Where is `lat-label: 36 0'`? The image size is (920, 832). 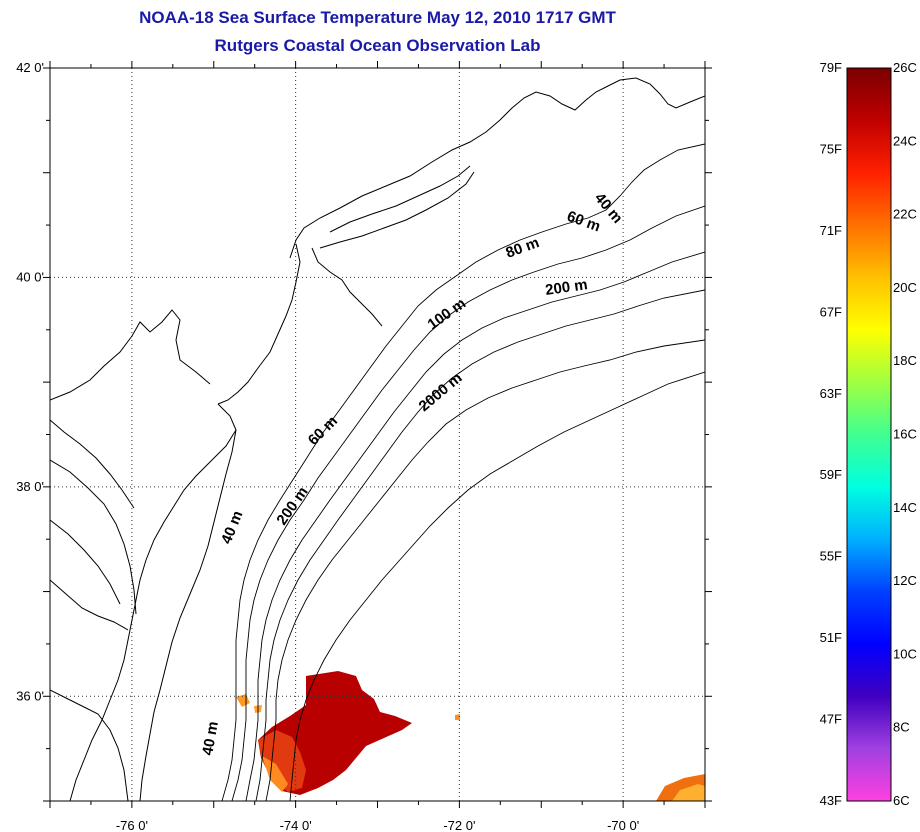
lat-label: 36 0' is located at coordinates (30, 695).